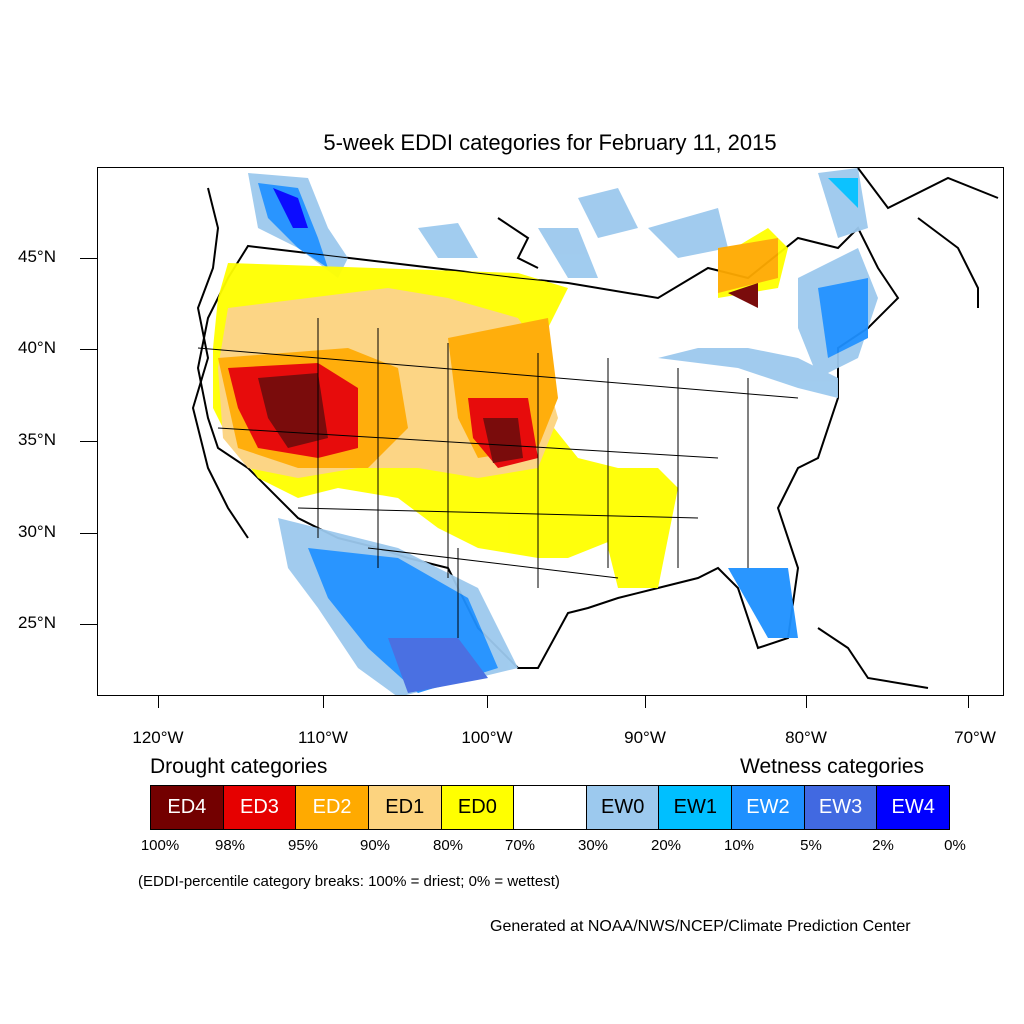  Describe the element at coordinates (332, 807) in the screenshot. I see `legend-cat-ed2: ED2` at that location.